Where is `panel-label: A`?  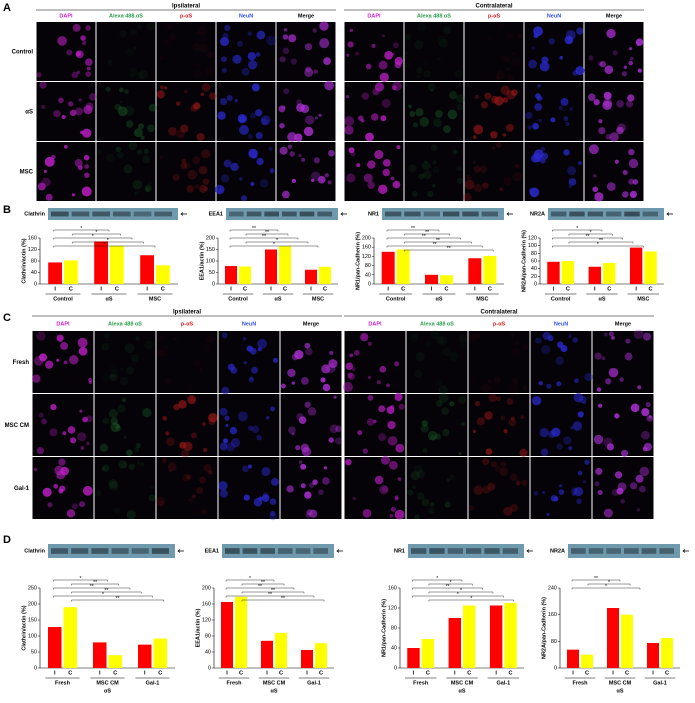 panel-label: A is located at coordinates (7, 8).